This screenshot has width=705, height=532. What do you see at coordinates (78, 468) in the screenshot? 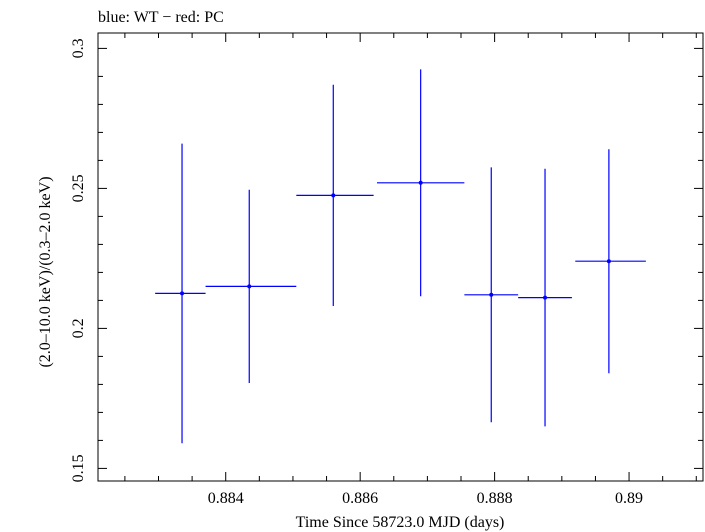
I see `y-tick-label: 0.15` at bounding box center [78, 468].